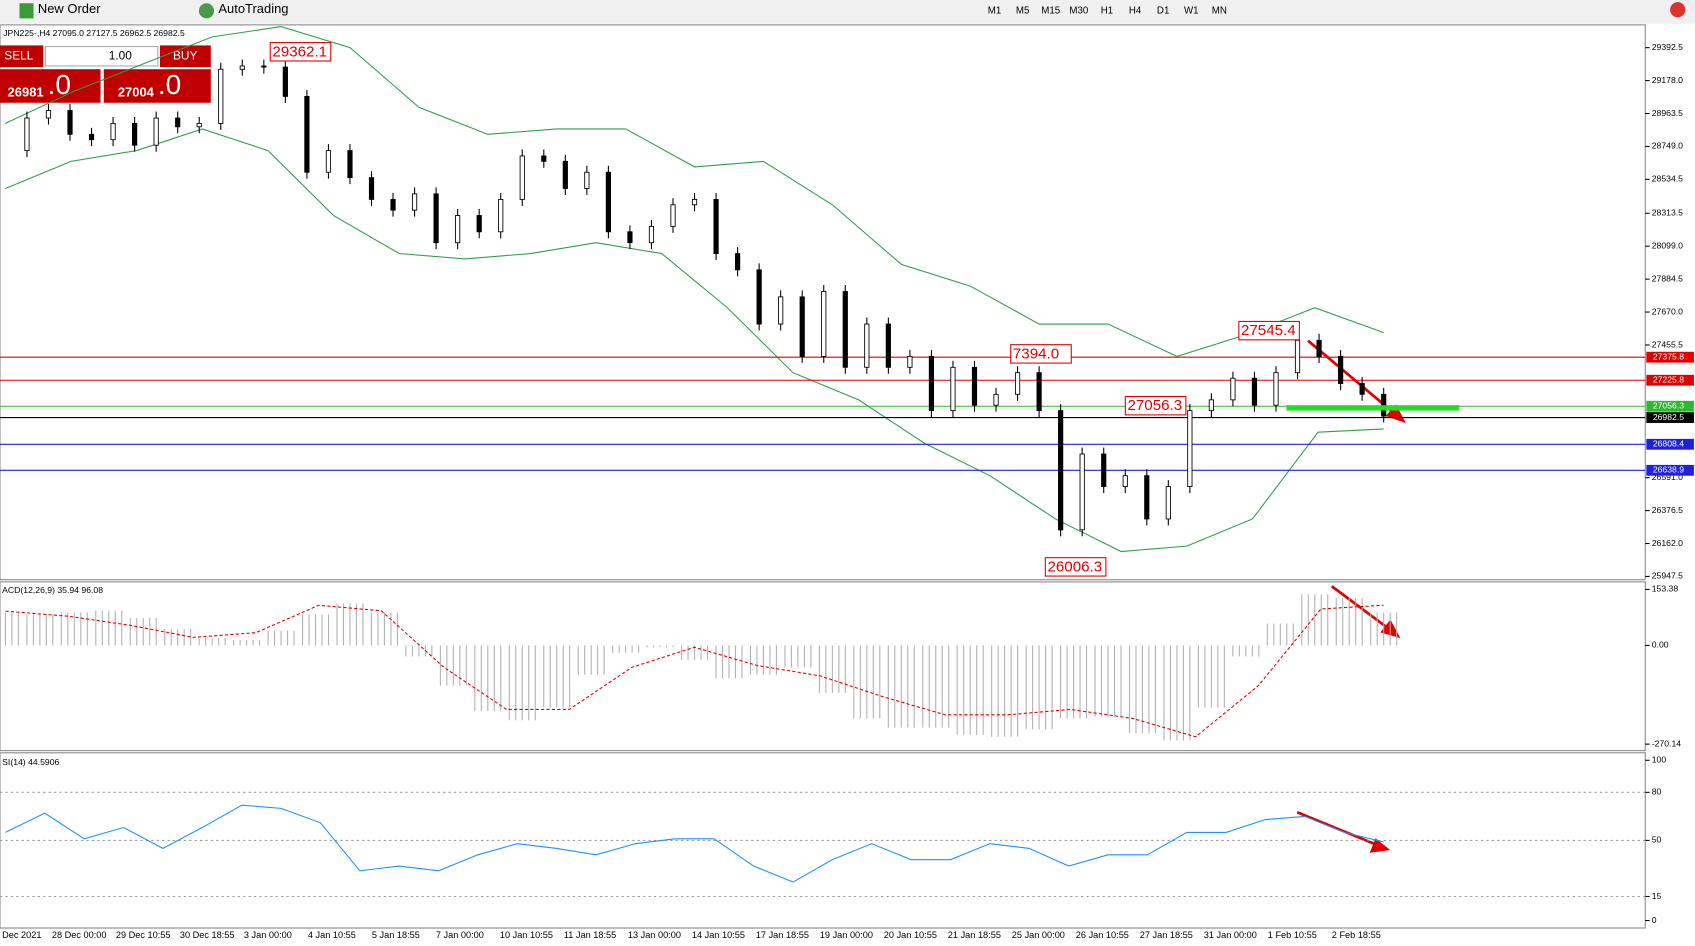  I want to click on x-axis-label: 11 Jan 18:55, so click(590, 935).